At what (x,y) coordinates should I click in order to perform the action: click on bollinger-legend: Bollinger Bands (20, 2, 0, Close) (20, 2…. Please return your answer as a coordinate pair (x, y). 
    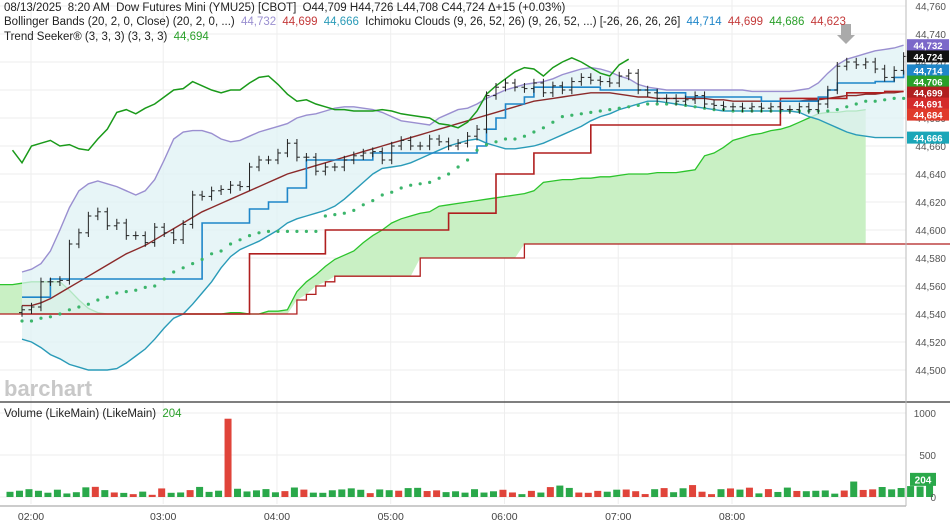
    Looking at the image, I should click on (119, 22).